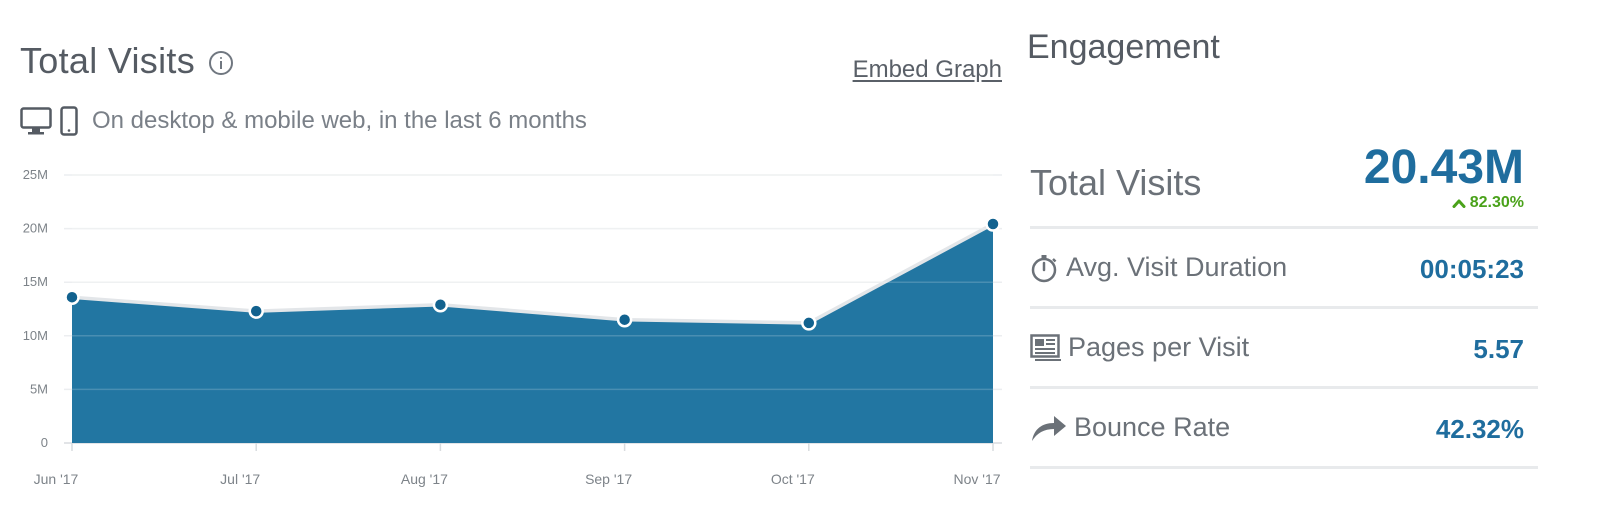 The width and height of the screenshot is (1607, 514). Describe the element at coordinates (976, 479) in the screenshot. I see `x-tick-label: Nov '17` at that location.